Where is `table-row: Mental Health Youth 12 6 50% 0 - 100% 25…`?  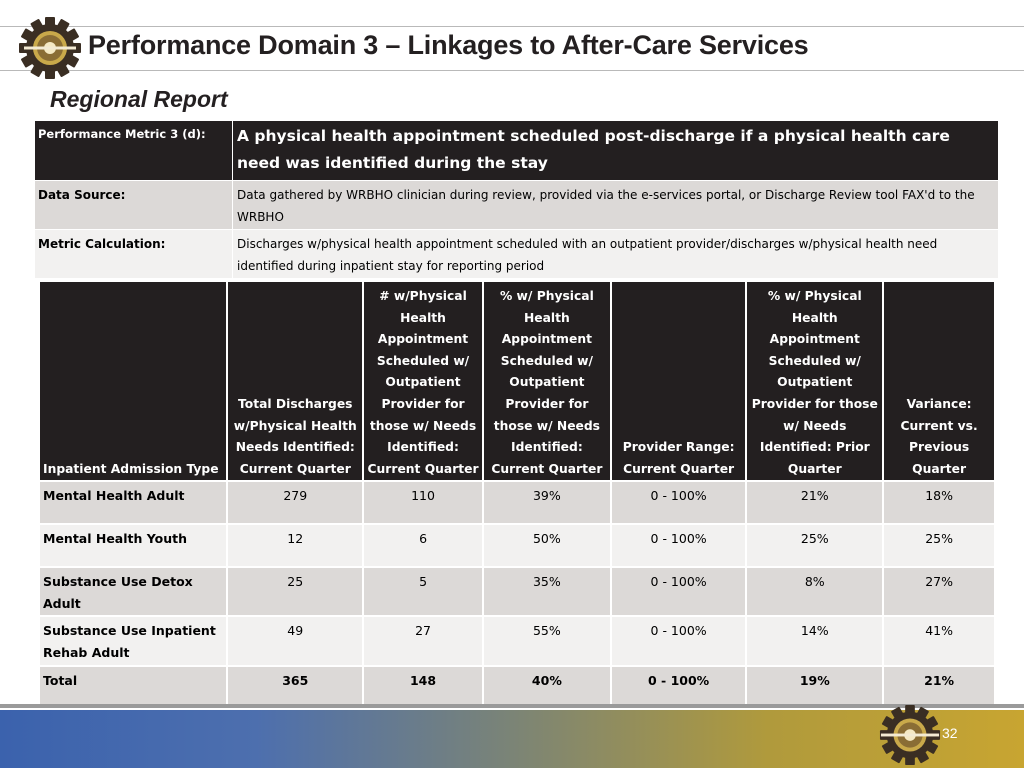
table-row: Mental Health Youth 12 6 50% 0 - 100% 25… is located at coordinates (516, 546).